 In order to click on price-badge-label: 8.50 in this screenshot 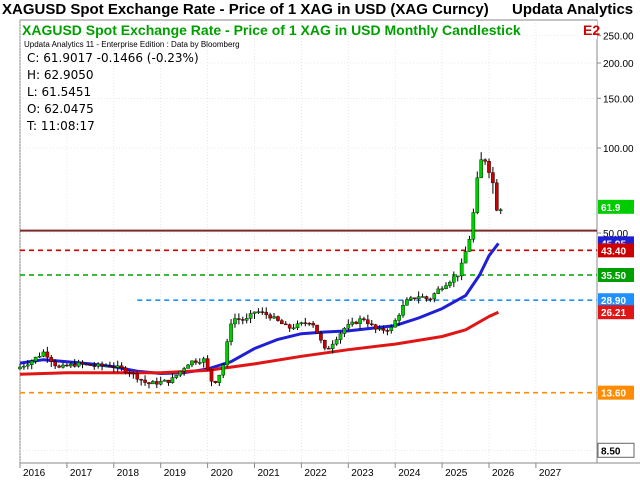, I will do `click(611, 451)`.